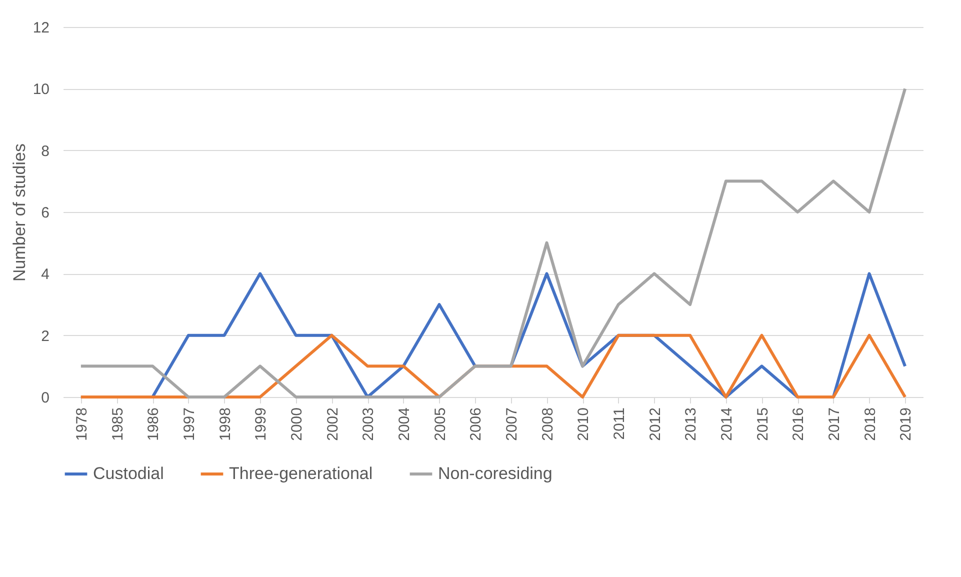  I want to click on y-tick-label: 12, so click(41, 28).